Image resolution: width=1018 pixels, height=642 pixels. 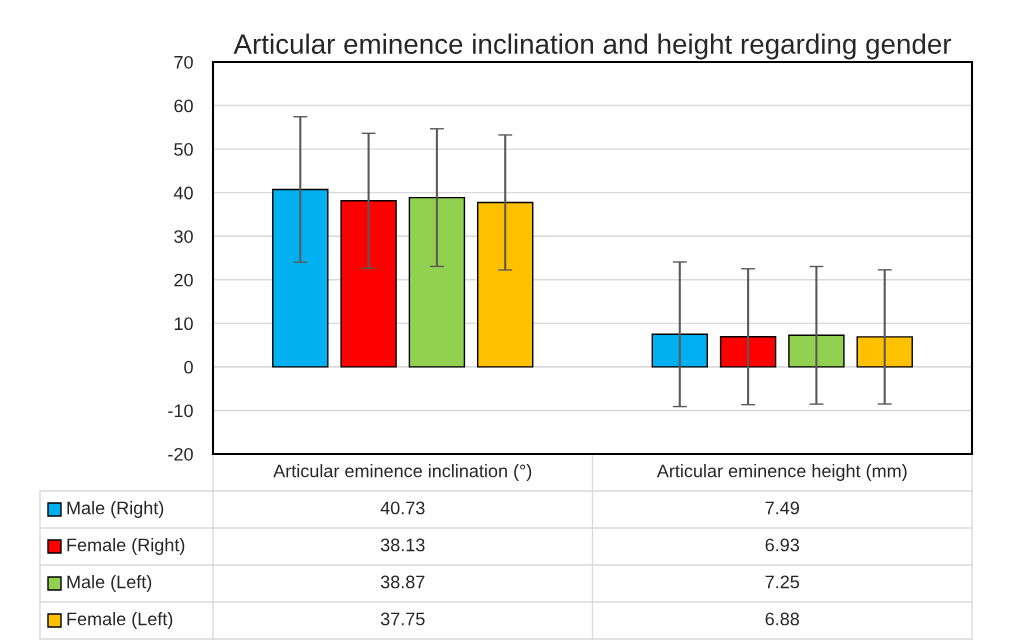 I want to click on legend-label: Female (Right), so click(x=126, y=546).